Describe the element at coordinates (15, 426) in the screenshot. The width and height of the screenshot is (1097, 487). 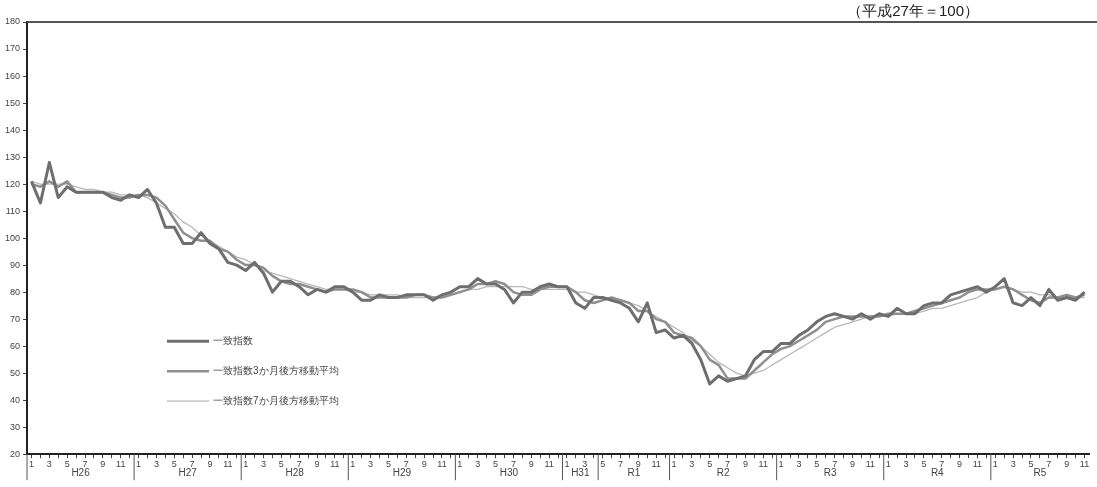
I see `y-tick-label: 30` at that location.